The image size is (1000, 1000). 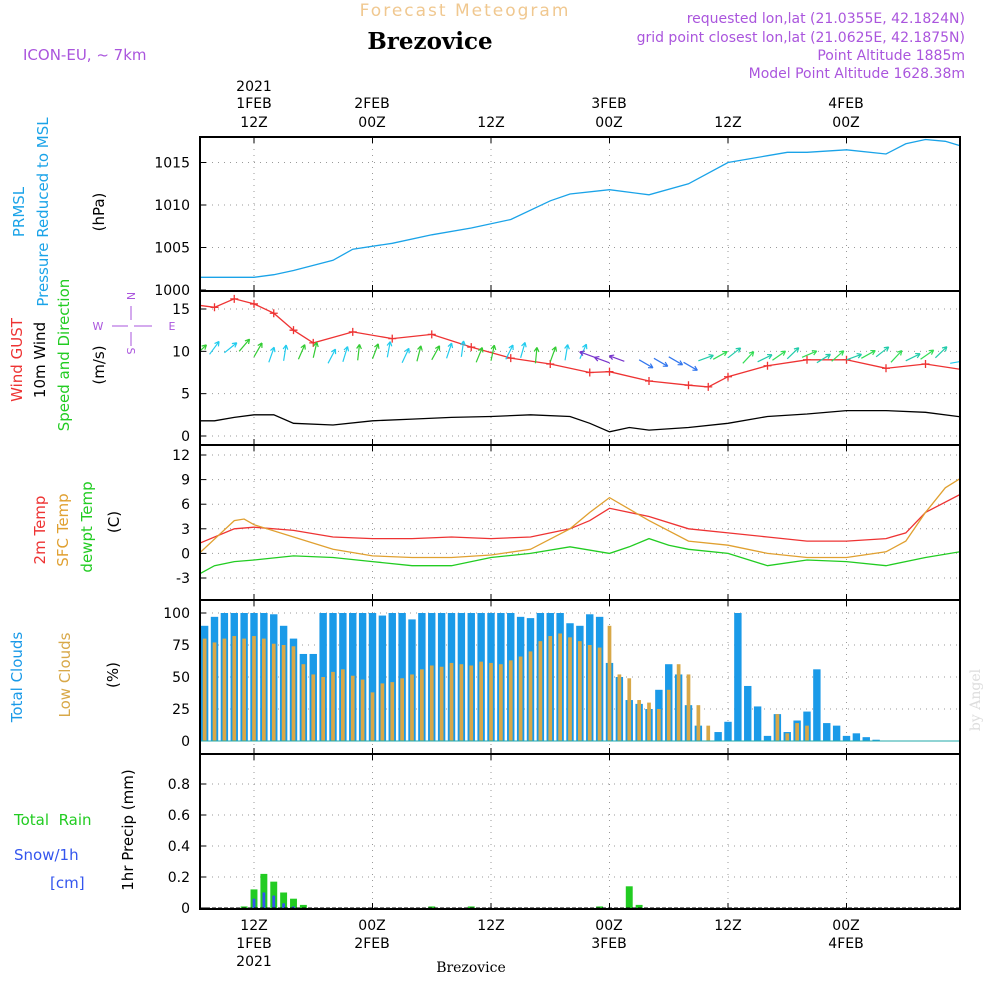 What do you see at coordinates (87, 526) in the screenshot?
I see `temp-label-3: dewpt Temp` at bounding box center [87, 526].